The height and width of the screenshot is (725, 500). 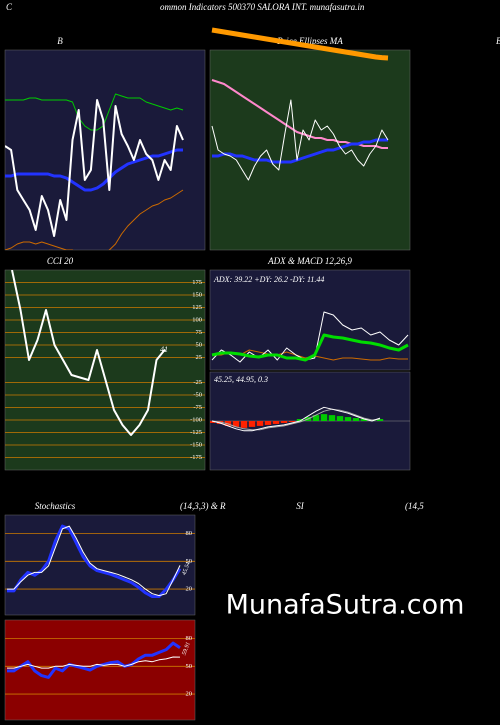 What do you see at coordinates (9, 7) in the screenshot?
I see `header-letter: C` at bounding box center [9, 7].